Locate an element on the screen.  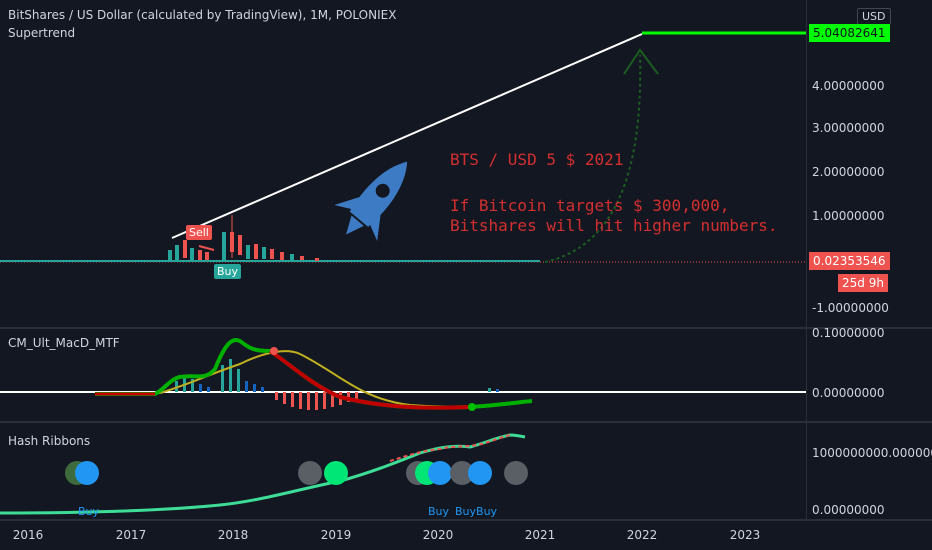
hash-ribbons-svg is located at coordinates (264, 474).